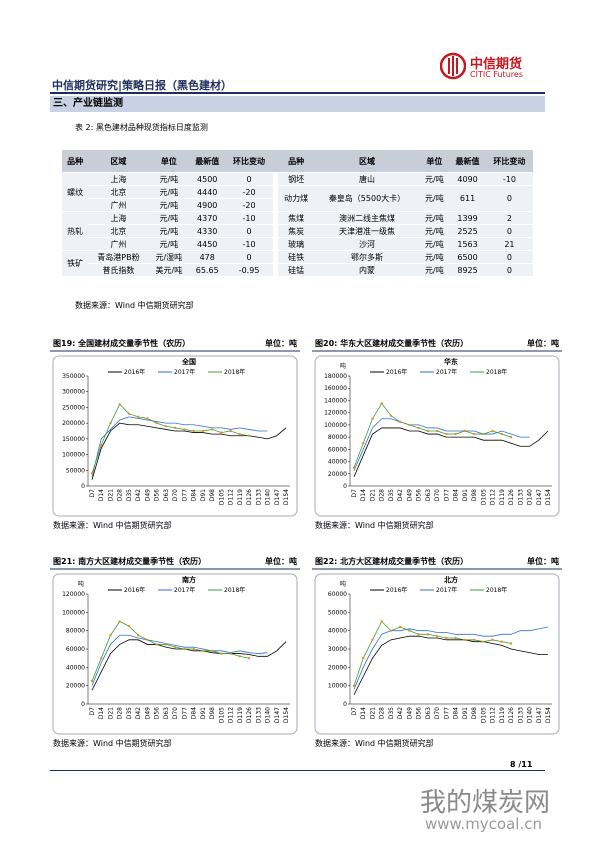  Describe the element at coordinates (75, 161) in the screenshot. I see `header-cell: 品种` at that location.